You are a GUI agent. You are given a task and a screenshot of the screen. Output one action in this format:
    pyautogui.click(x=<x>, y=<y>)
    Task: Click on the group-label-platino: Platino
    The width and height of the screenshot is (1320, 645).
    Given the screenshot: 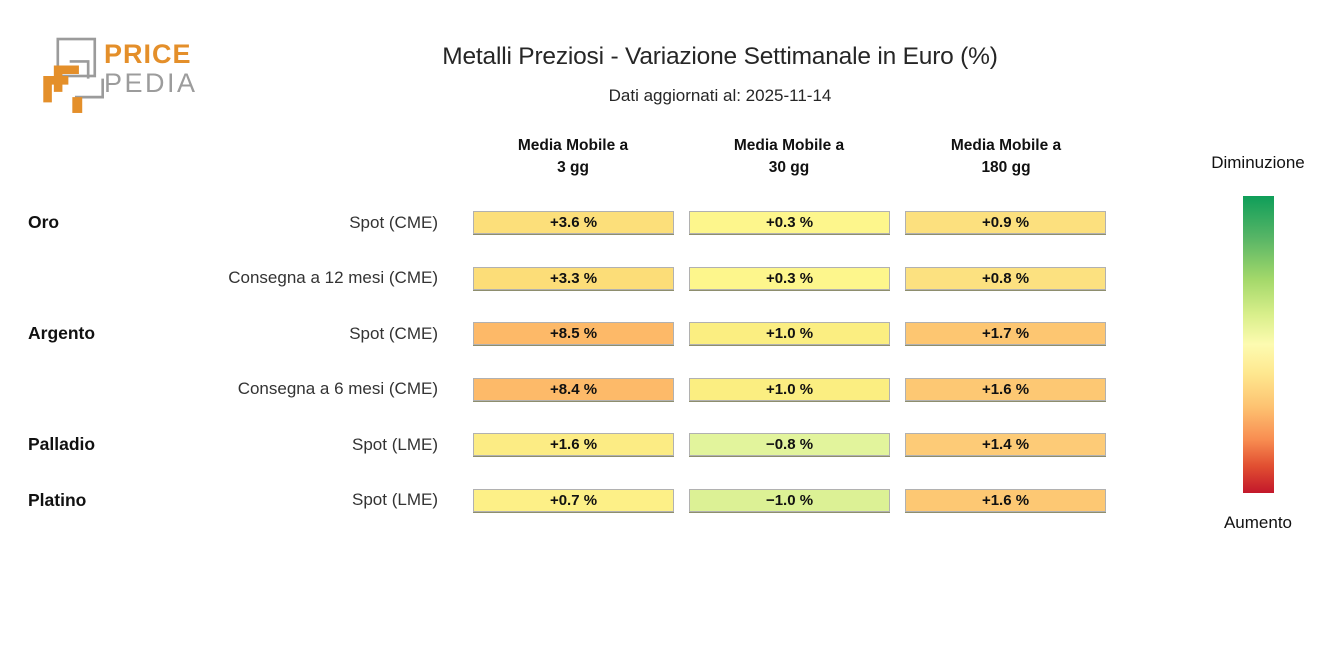 What is the action you would take?
    pyautogui.click(x=57, y=499)
    